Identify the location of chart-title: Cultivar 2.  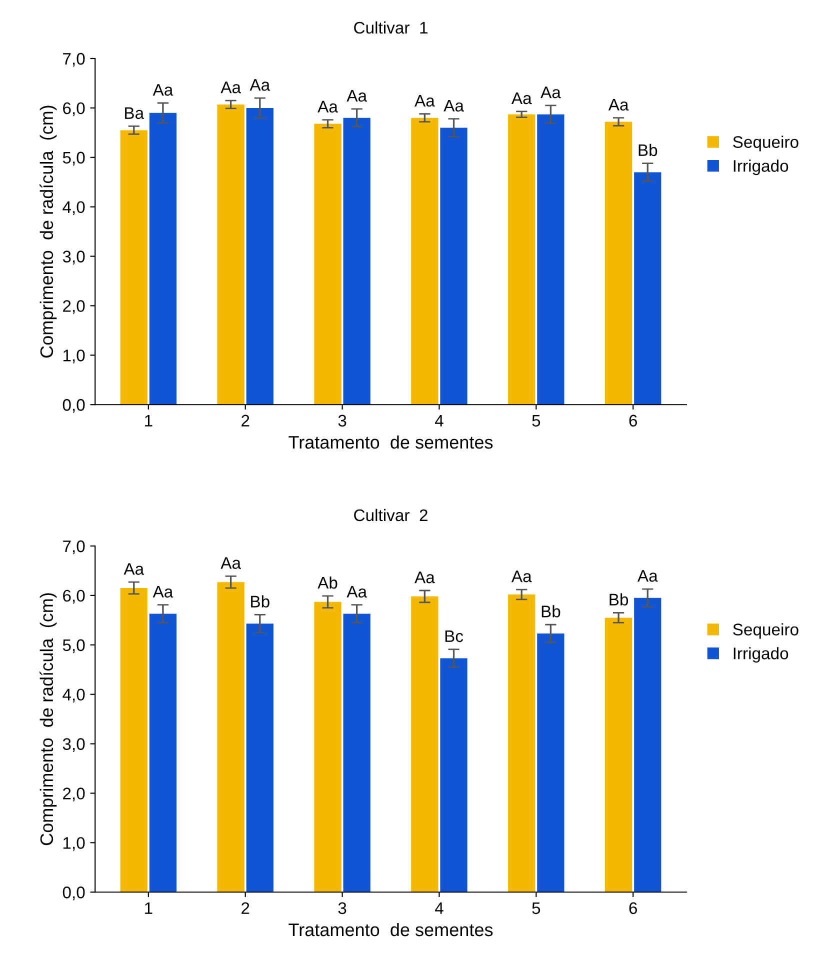
(391, 515).